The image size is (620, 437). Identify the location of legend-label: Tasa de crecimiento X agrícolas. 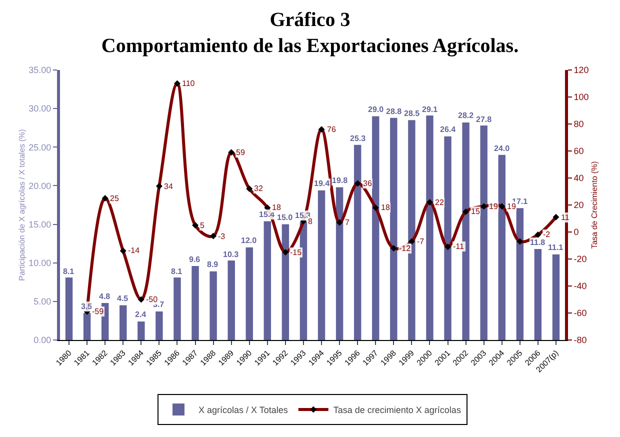
(397, 410).